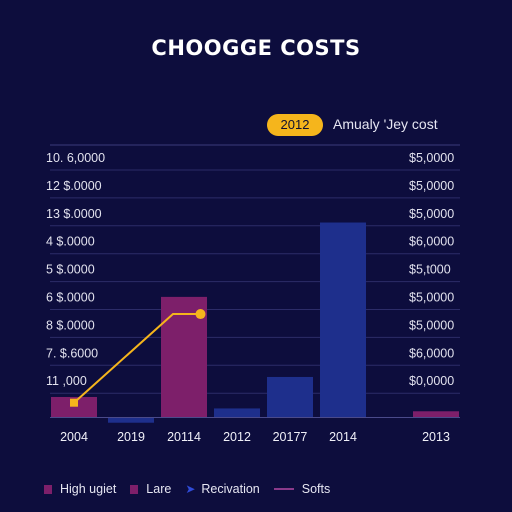 The width and height of the screenshot is (512, 512). Describe the element at coordinates (256, 48) in the screenshot. I see `chart-title: CHOOGGE COSTS` at that location.